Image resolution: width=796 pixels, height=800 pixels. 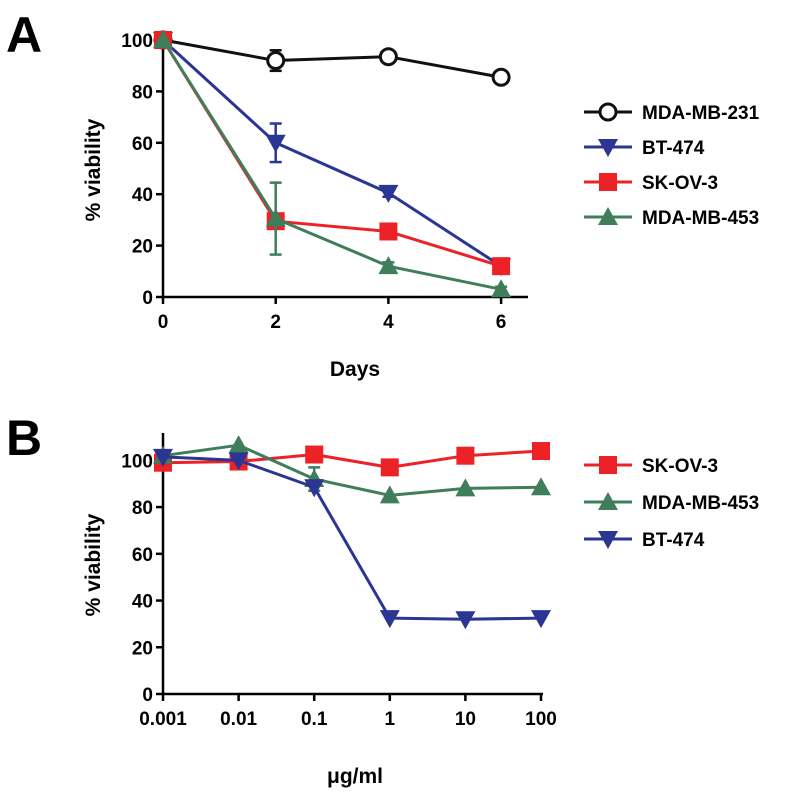 What do you see at coordinates (390, 719) in the screenshot?
I see `x-tick-label-1: 1` at bounding box center [390, 719].